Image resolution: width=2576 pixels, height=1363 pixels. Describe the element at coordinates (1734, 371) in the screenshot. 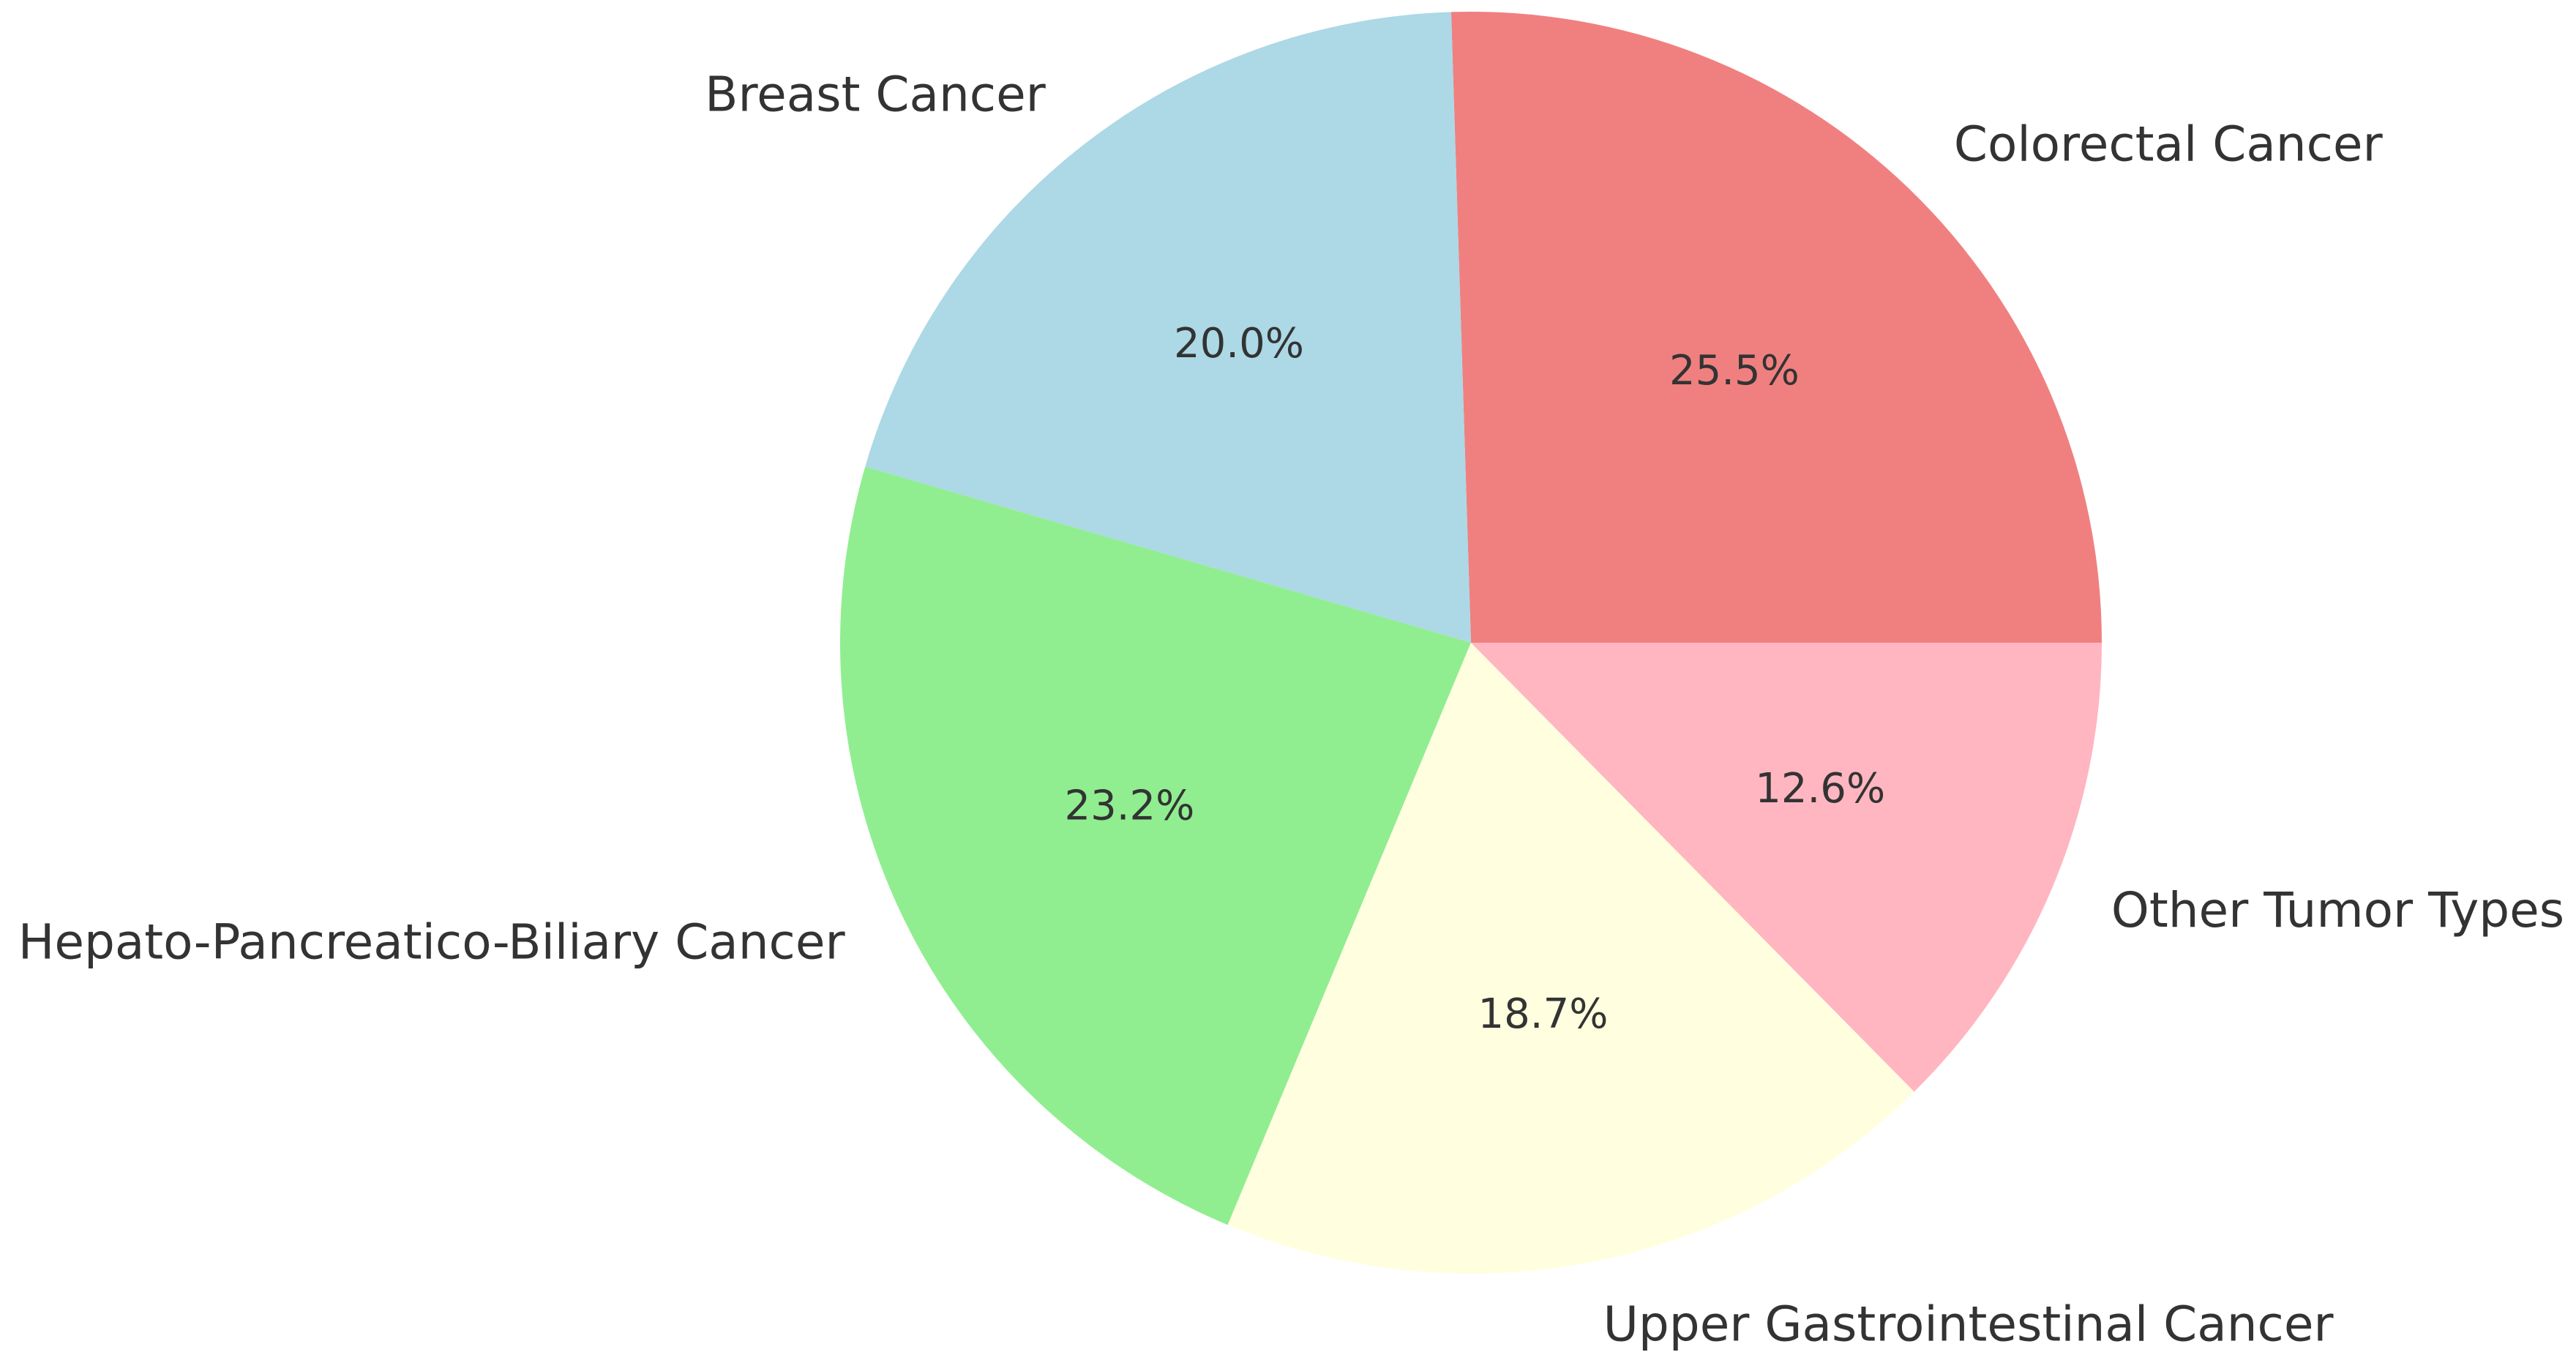

I see `slice-percent-colorectal-cancer: 25.5%` at that location.